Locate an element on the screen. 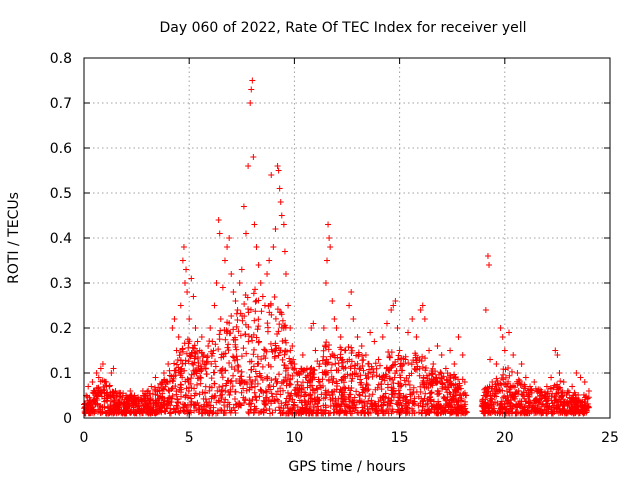 This screenshot has height=480, width=640. x-tick-labels: 0 5 10 15 20 25 is located at coordinates (349, 438).